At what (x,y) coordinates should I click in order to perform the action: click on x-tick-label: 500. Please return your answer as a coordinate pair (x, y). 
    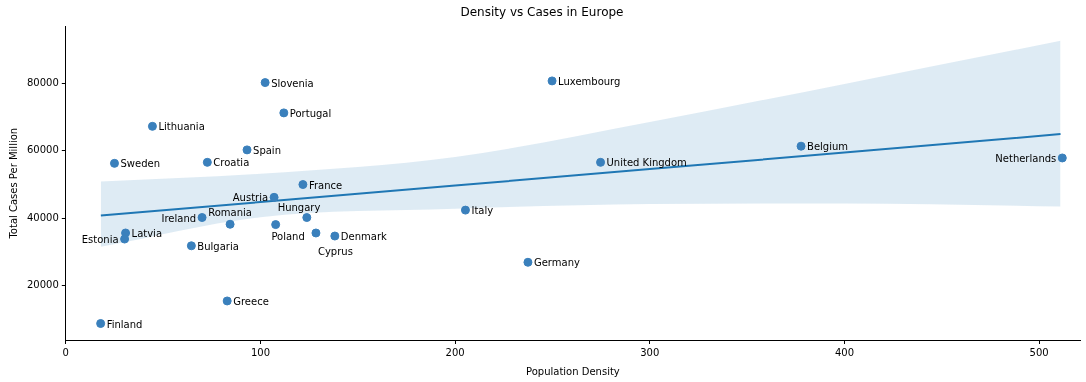
    Looking at the image, I should click on (1039, 352).